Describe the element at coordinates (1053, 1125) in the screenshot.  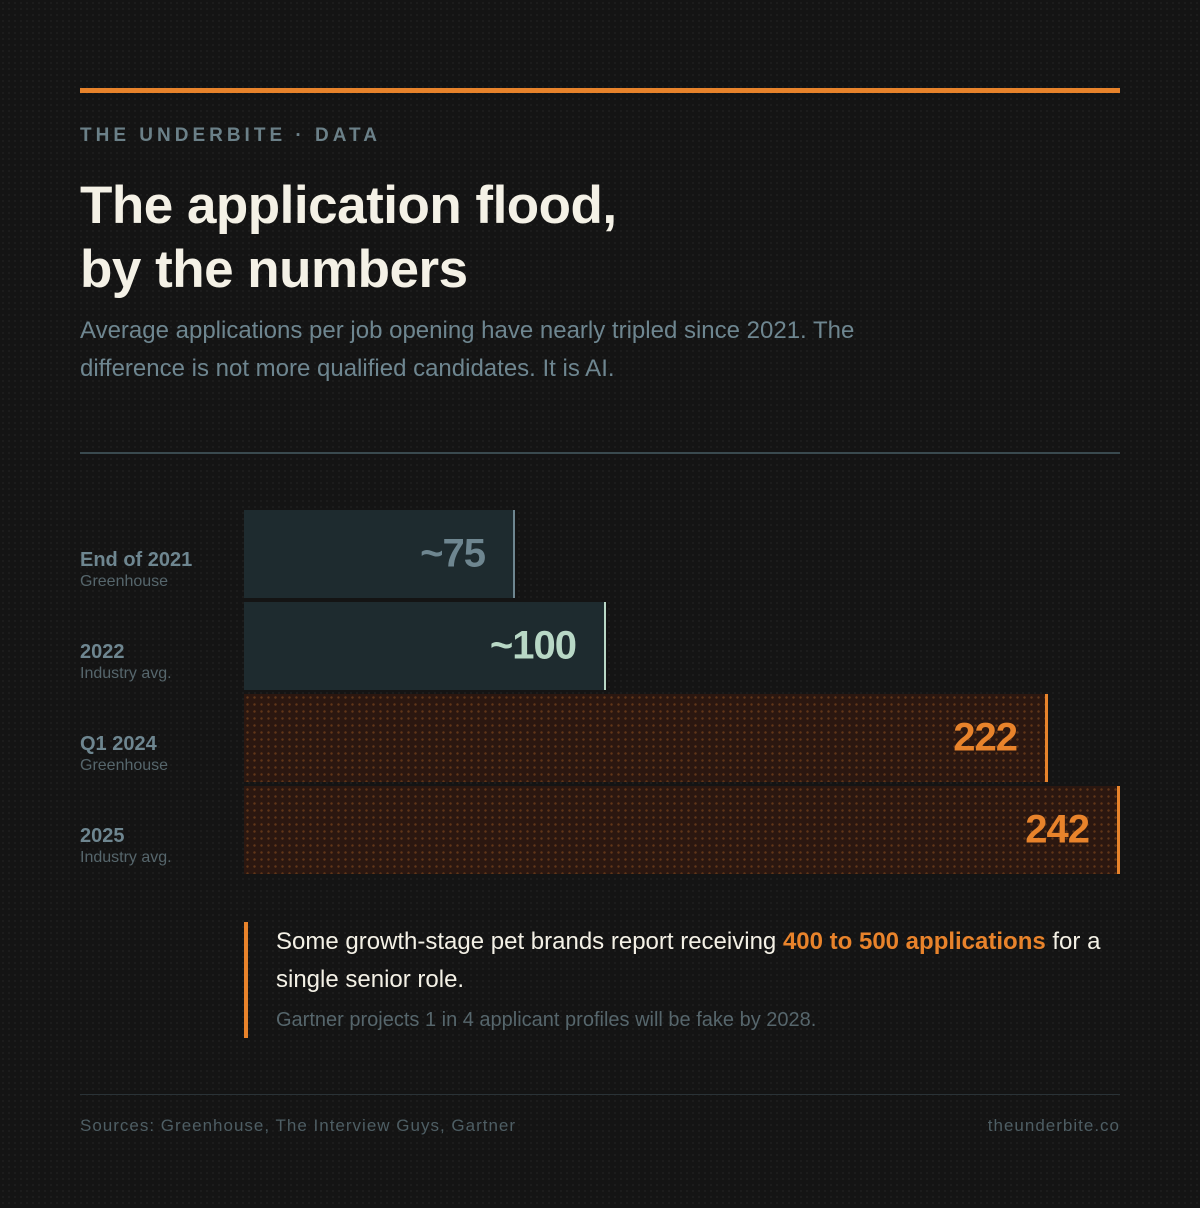
I see `footer-site-link: theunderbite.co` at that location.